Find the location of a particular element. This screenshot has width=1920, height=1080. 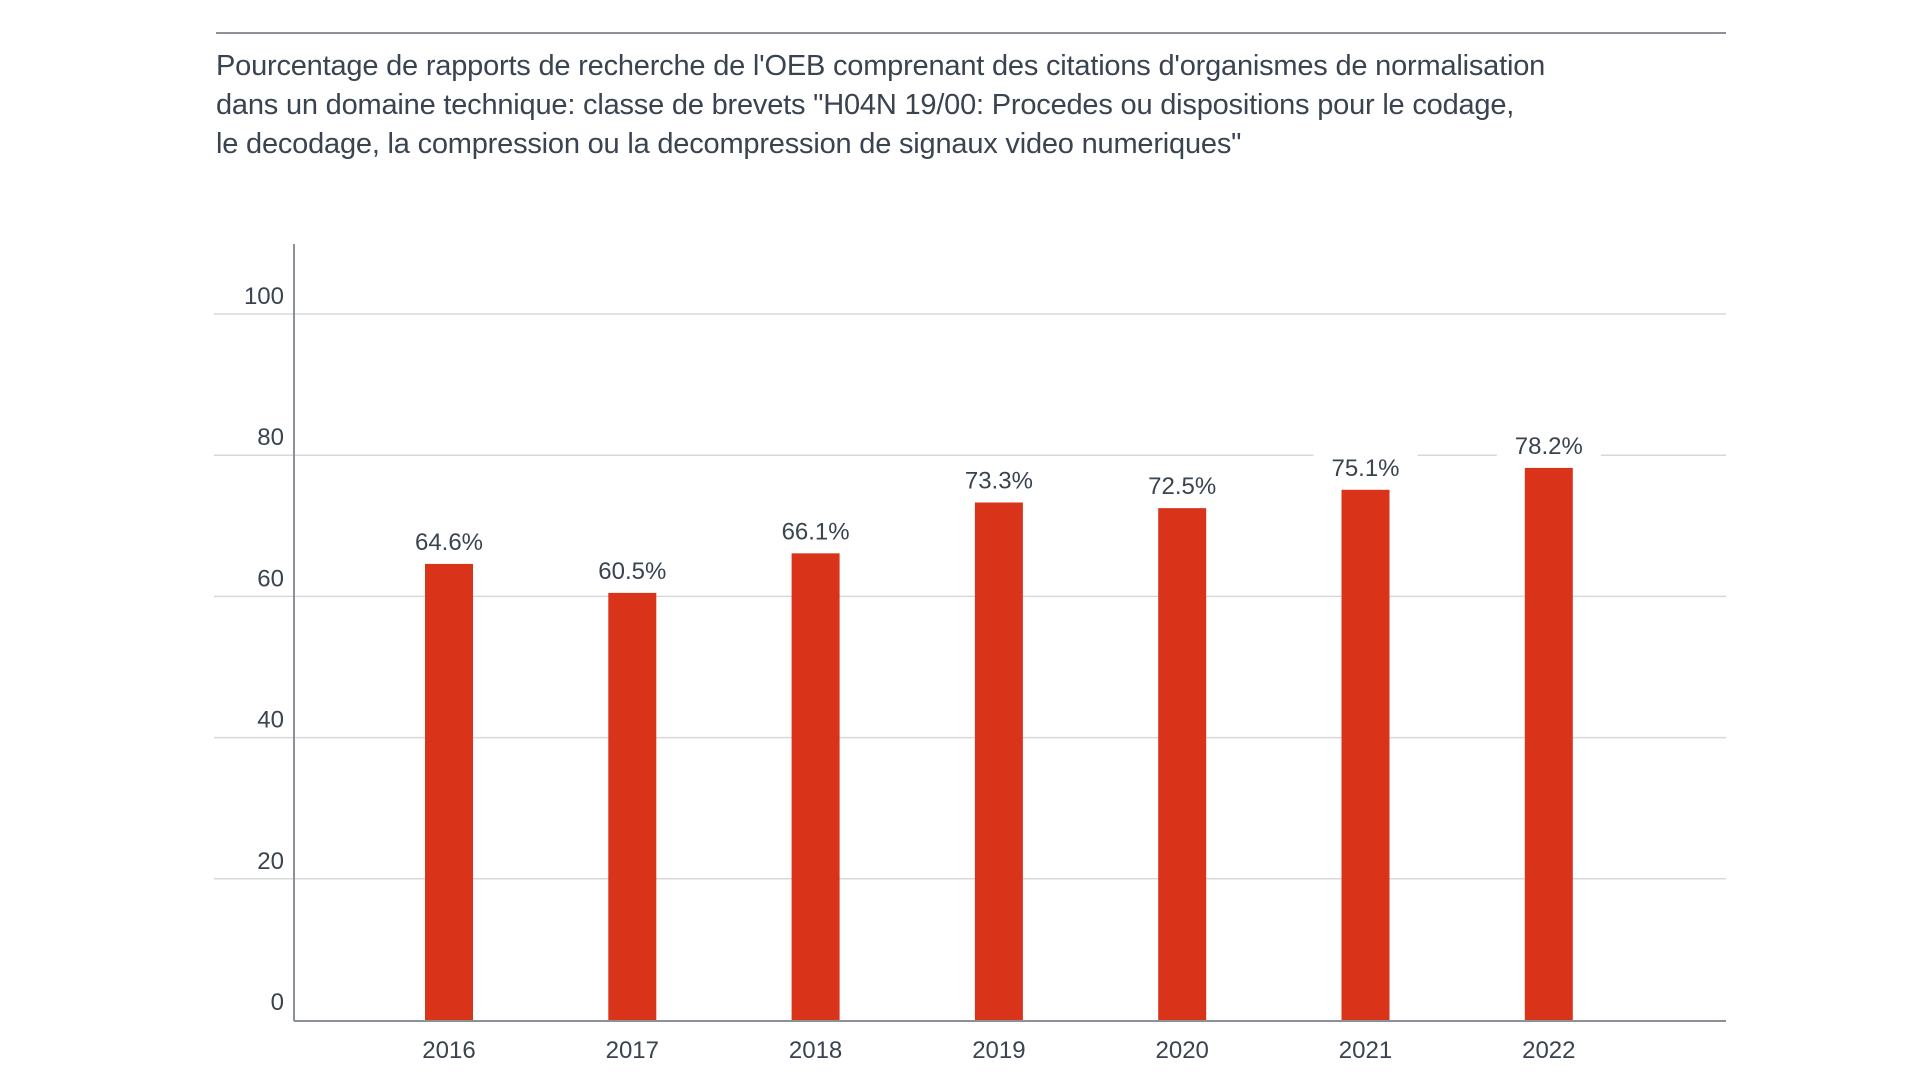

bar-2016 is located at coordinates (449, 791).